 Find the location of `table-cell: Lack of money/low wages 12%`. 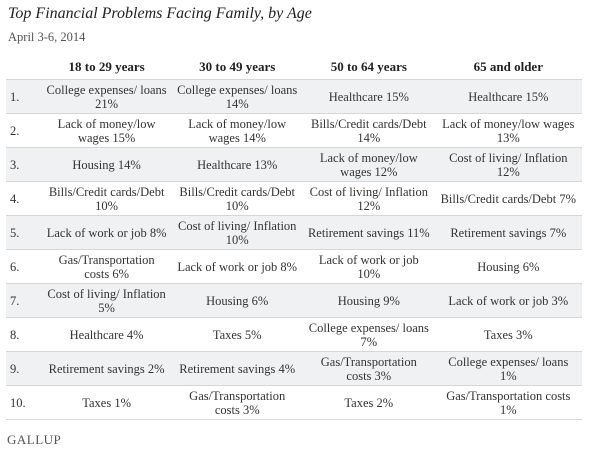

table-cell: Lack of money/low wages 12% is located at coordinates (369, 164).